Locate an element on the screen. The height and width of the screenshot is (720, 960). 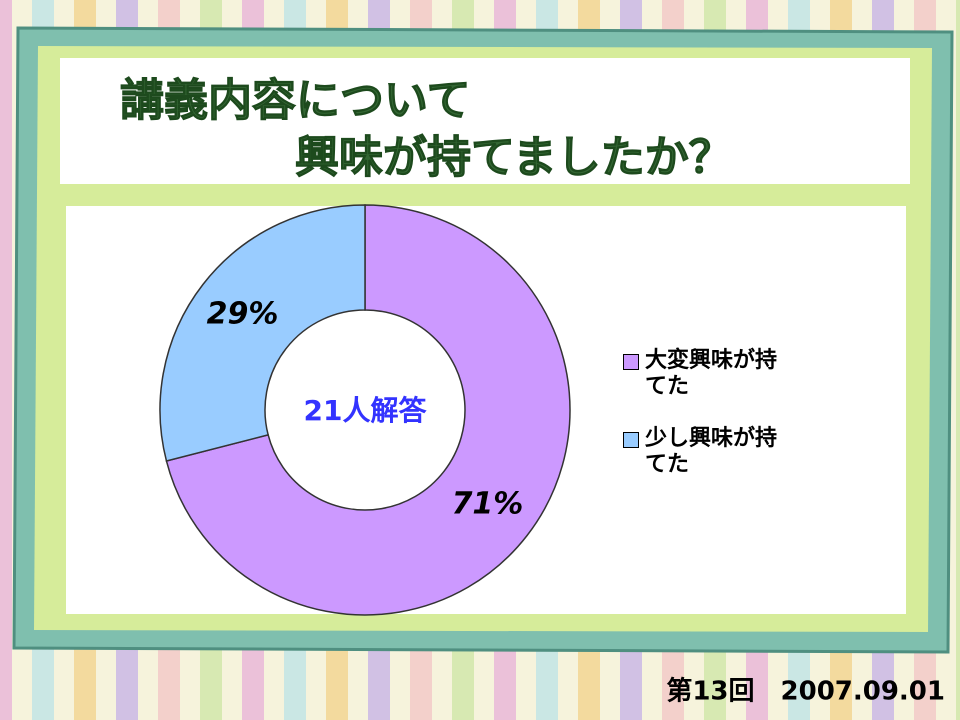
data-label: 29% is located at coordinates (243, 313).